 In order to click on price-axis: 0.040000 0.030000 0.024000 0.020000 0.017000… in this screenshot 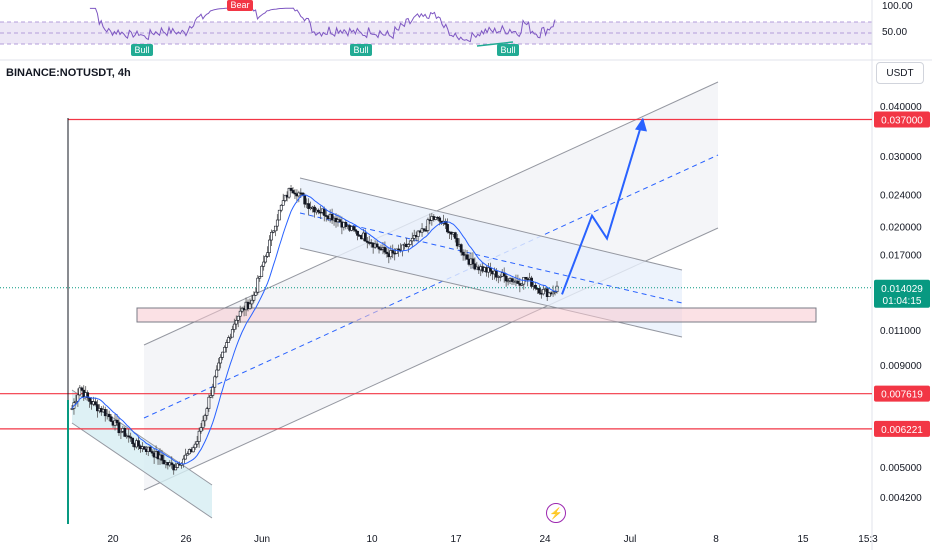, I will do `click(901, 303)`.